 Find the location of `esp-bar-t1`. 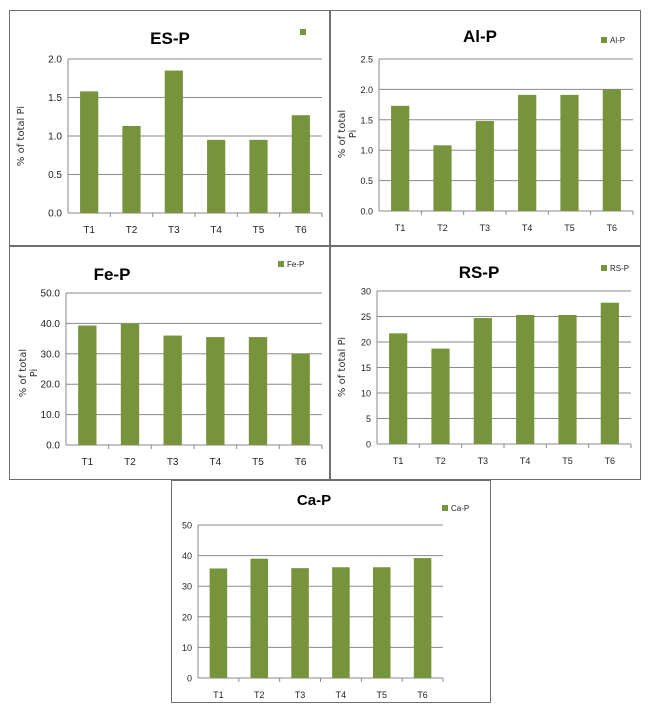

esp-bar-t1 is located at coordinates (89, 152).